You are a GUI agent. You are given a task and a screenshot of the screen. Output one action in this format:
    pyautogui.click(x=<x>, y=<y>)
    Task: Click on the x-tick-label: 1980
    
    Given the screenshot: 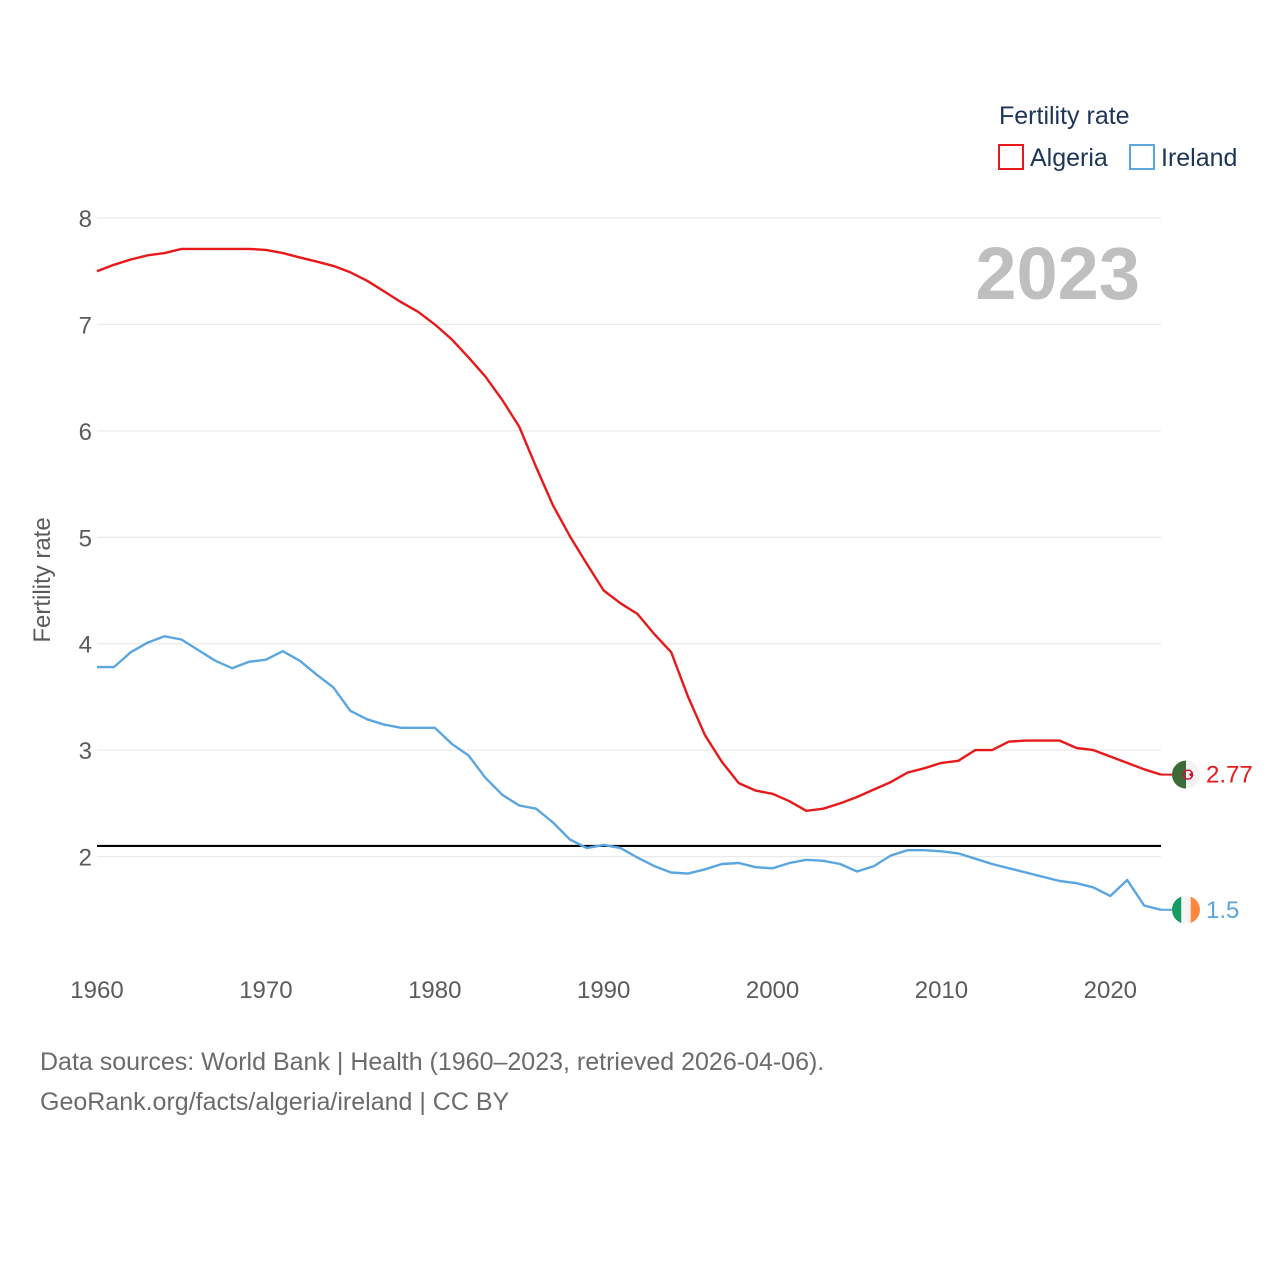 What is the action you would take?
    pyautogui.click(x=434, y=990)
    